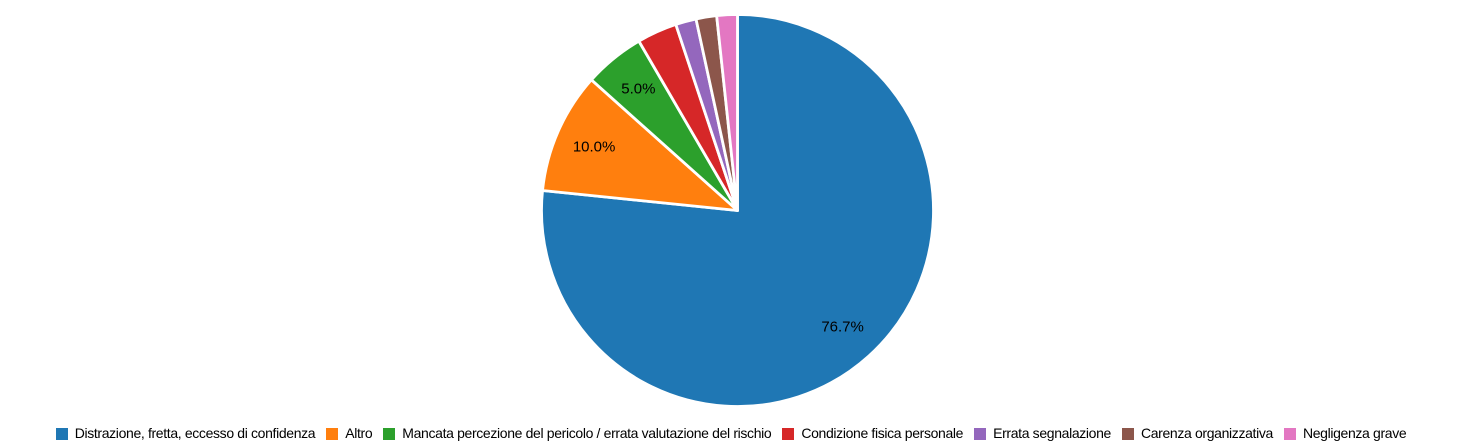  What do you see at coordinates (842, 326) in the screenshot?
I see `pct-label-1: 76.7%` at bounding box center [842, 326].